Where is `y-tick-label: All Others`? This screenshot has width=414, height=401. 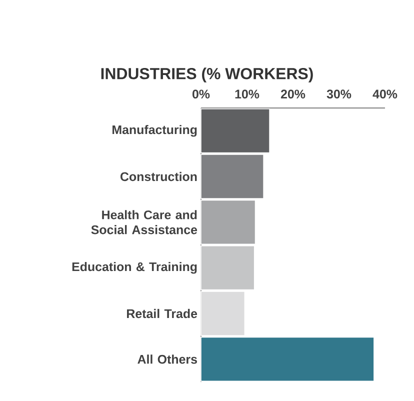
y-tick-label: All Others is located at coordinates (167, 359).